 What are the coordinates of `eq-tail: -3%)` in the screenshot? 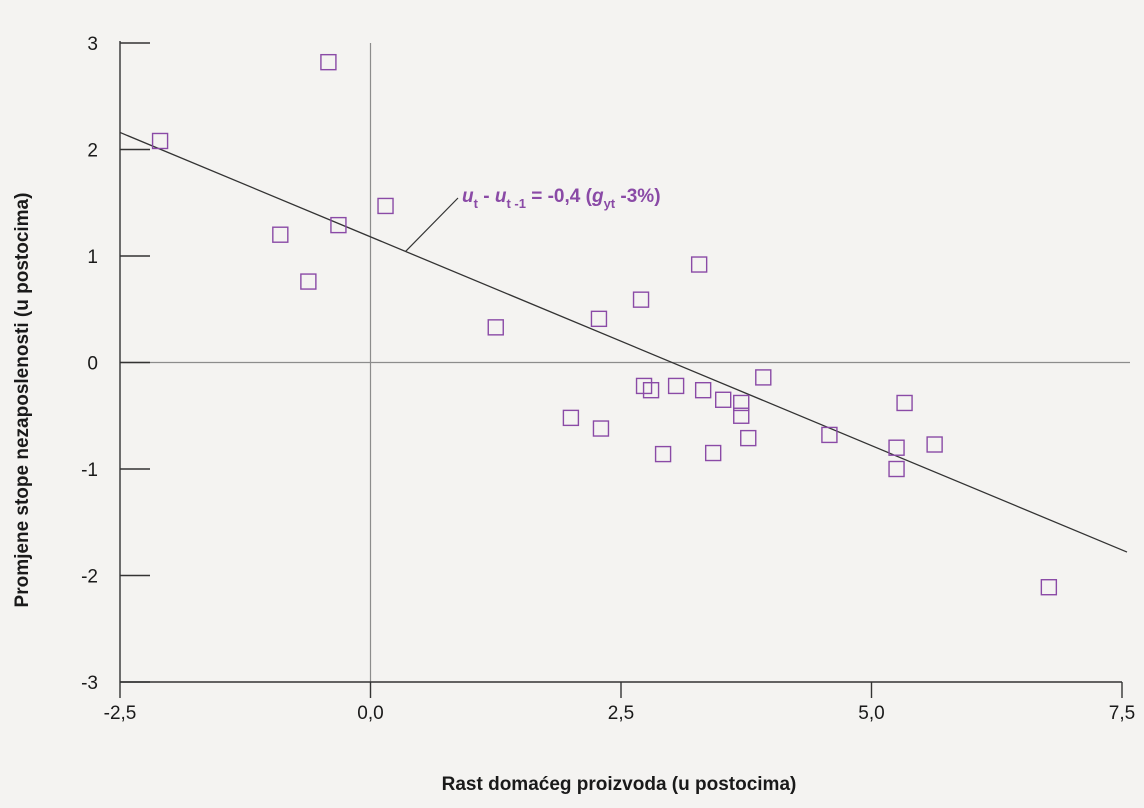 It's located at (637, 196).